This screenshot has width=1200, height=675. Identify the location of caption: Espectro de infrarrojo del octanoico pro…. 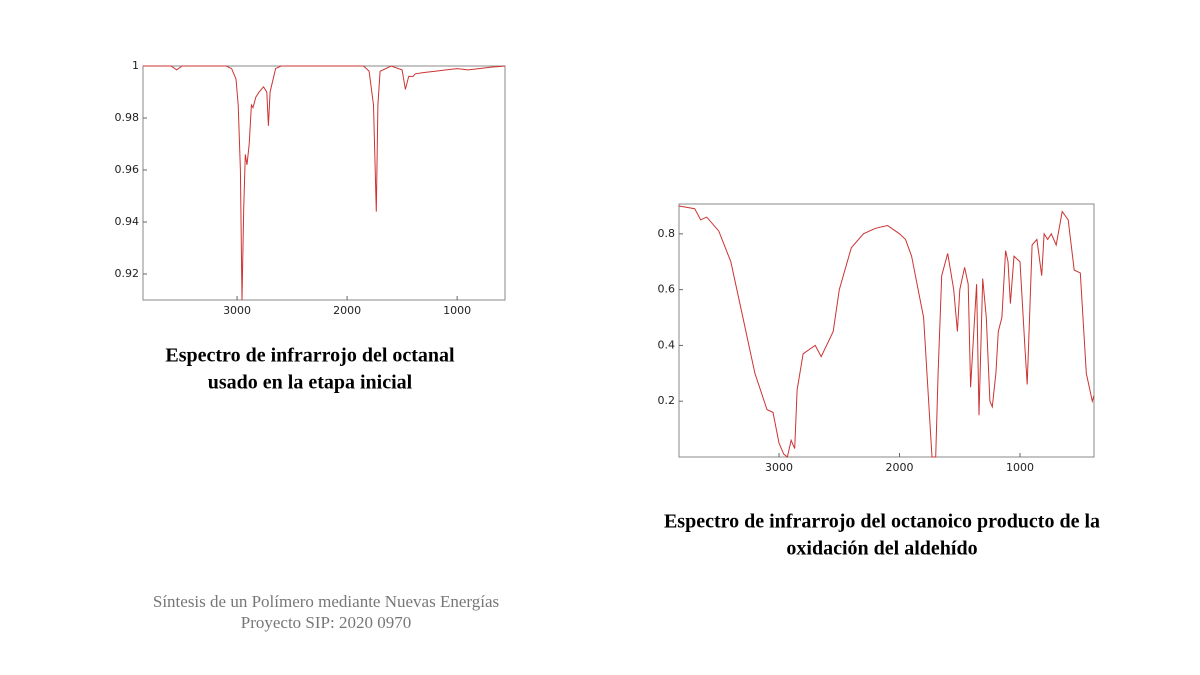
(882, 522).